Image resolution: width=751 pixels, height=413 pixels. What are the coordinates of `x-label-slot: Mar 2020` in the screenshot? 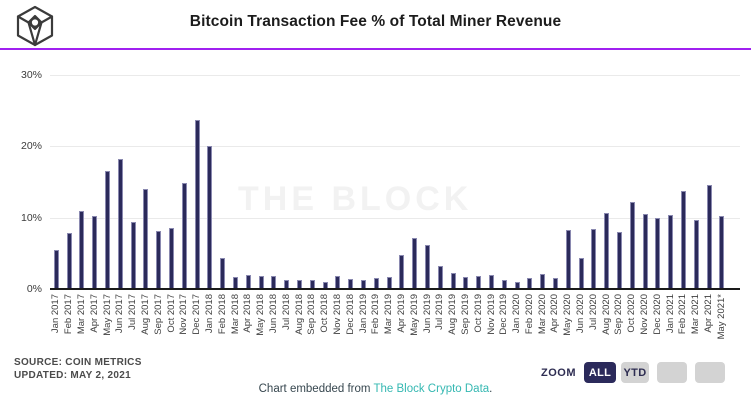 It's located at (542, 324).